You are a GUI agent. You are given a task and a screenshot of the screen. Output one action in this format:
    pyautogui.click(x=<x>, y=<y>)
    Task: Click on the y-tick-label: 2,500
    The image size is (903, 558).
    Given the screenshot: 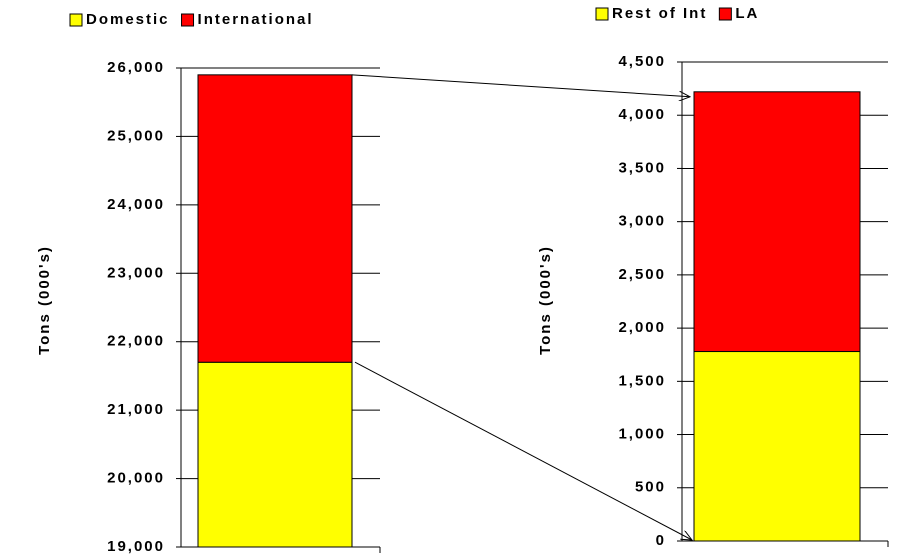 What is the action you would take?
    pyautogui.click(x=642, y=274)
    